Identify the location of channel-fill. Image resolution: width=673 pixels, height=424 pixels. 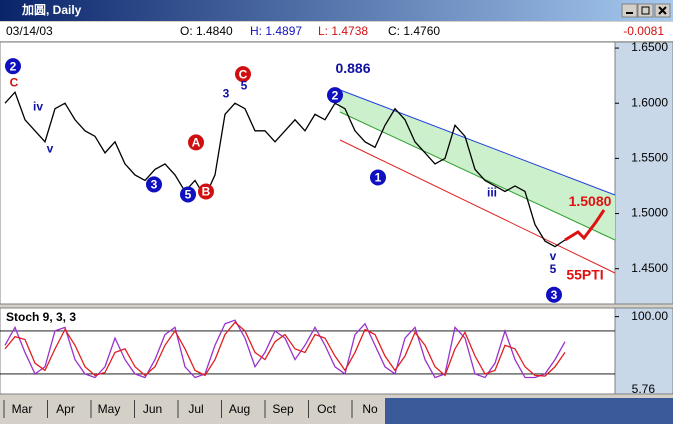
(475, 164).